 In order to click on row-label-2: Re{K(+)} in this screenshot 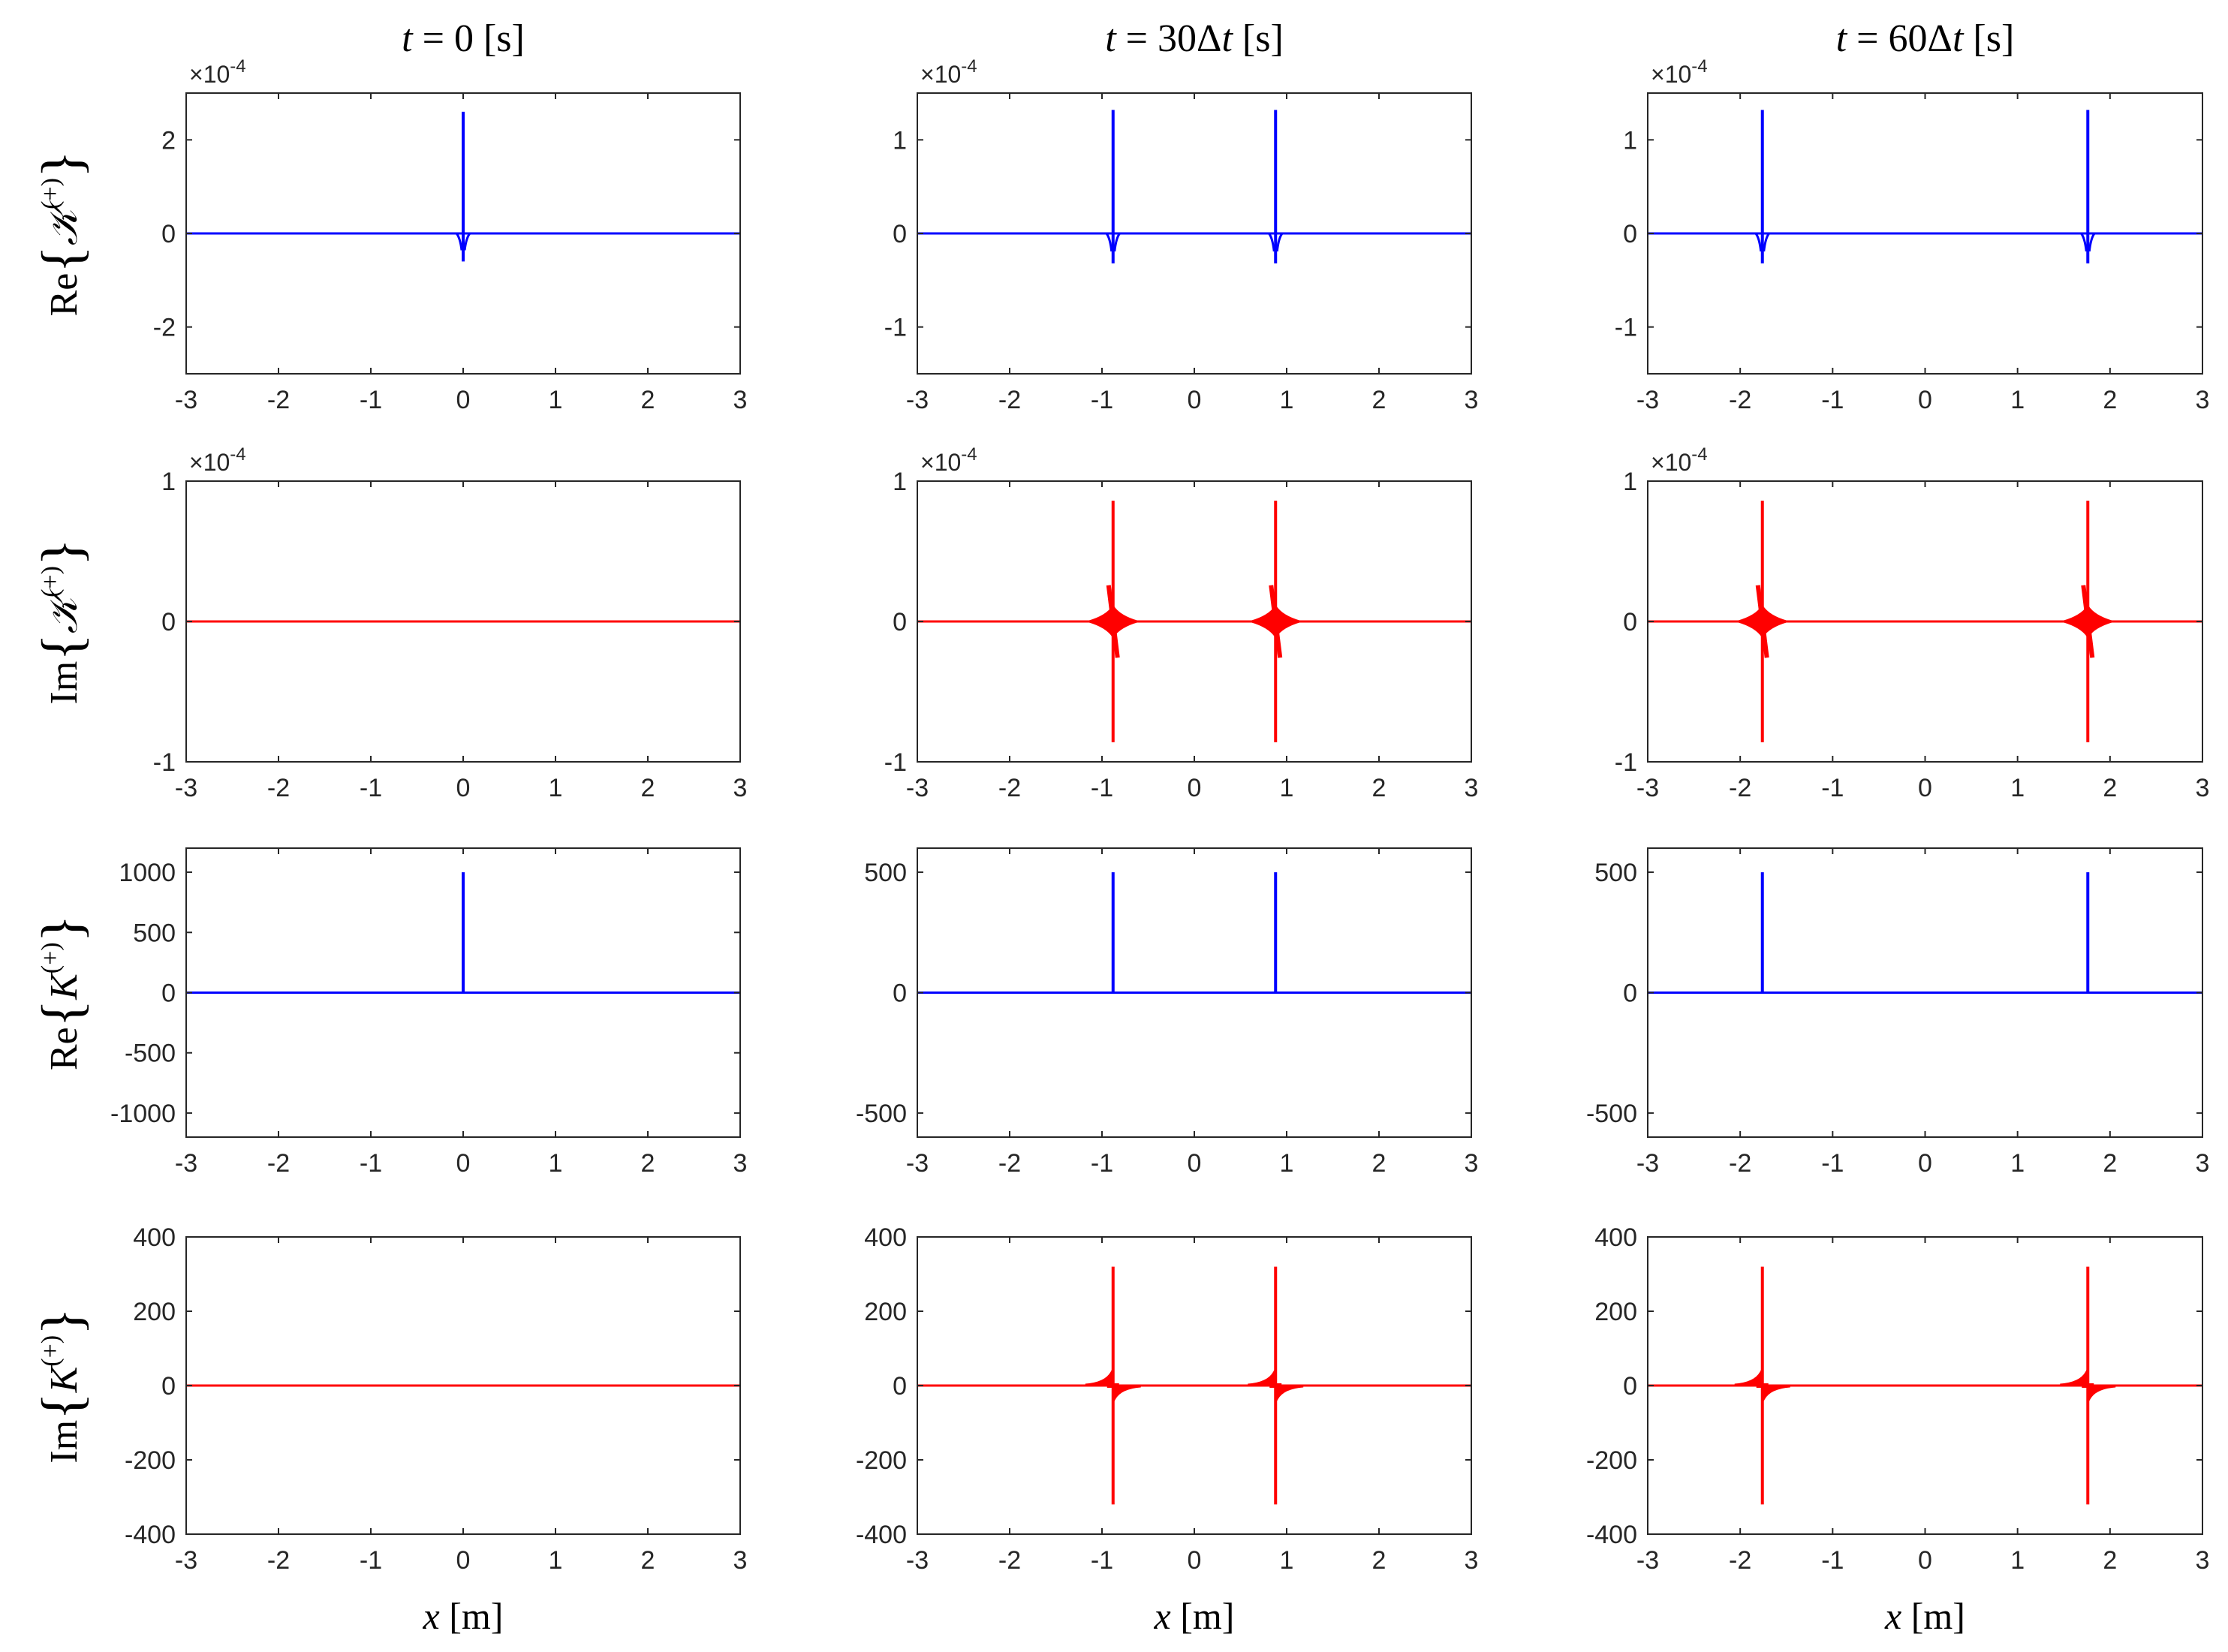, I will do `click(62, 992)`.